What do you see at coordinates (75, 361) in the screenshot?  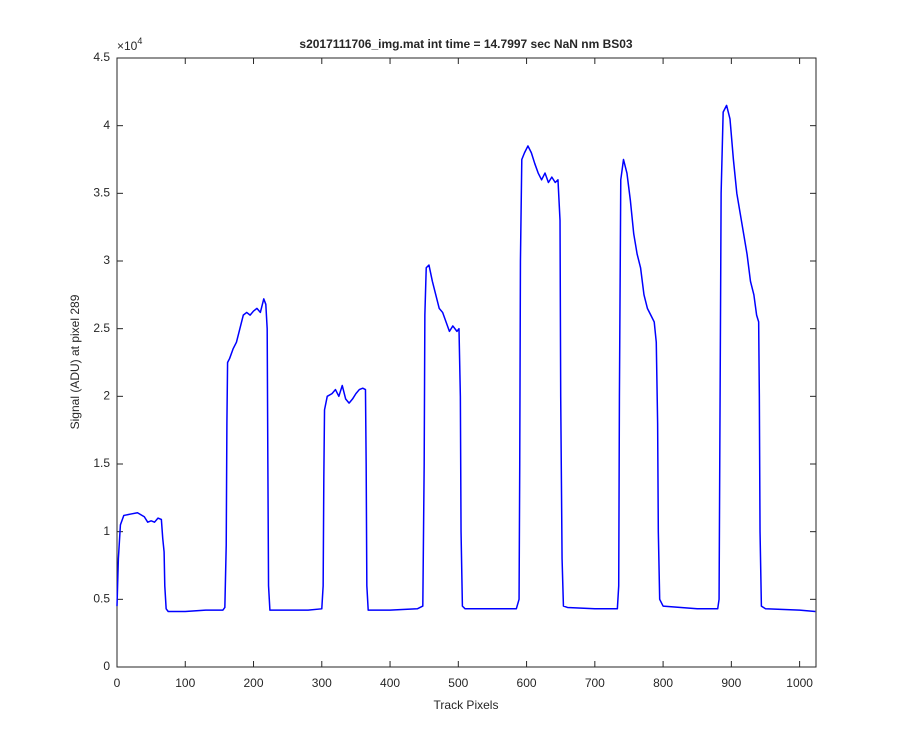 I see `y-axis-label: Signal (ADU) at pixel 289` at bounding box center [75, 361].